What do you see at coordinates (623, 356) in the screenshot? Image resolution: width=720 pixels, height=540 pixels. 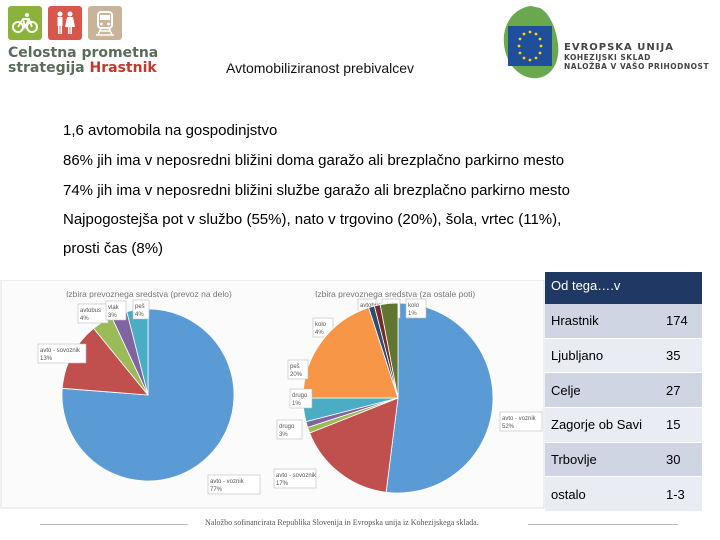 I see `table-row: Ljubljano 35` at bounding box center [623, 356].